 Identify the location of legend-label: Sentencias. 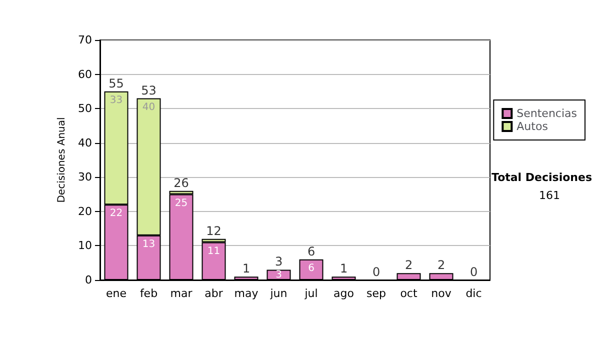
(547, 113).